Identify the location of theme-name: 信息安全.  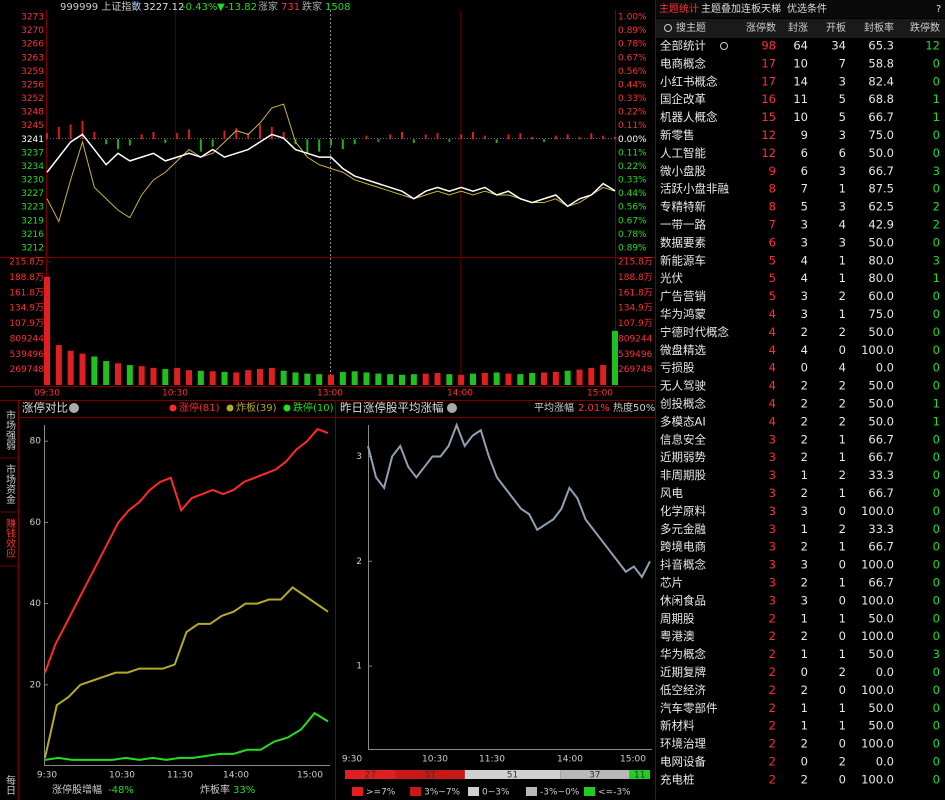
(683, 439).